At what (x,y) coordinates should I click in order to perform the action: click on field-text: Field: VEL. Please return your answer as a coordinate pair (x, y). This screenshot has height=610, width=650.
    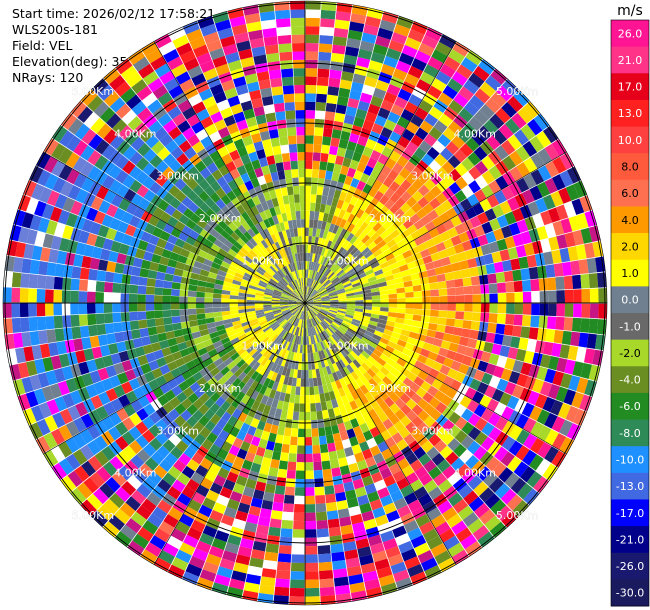
    Looking at the image, I should click on (42, 45).